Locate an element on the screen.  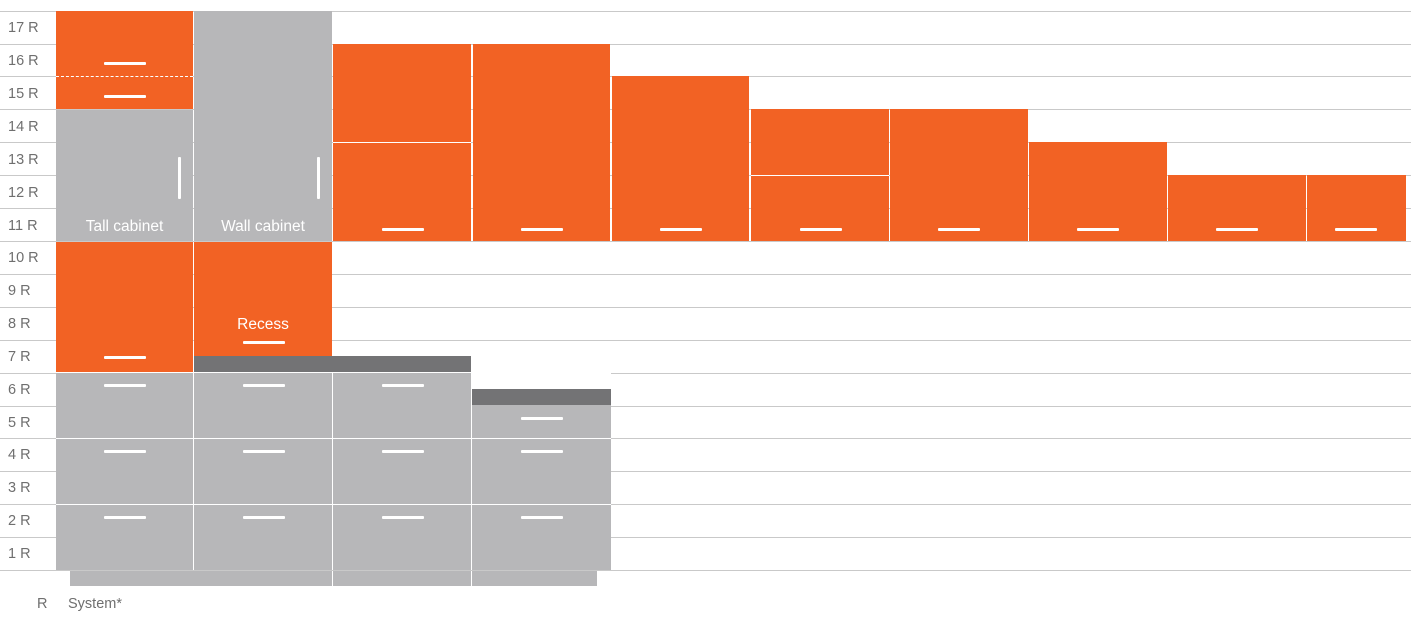
row-label: 2 R is located at coordinates (19, 521).